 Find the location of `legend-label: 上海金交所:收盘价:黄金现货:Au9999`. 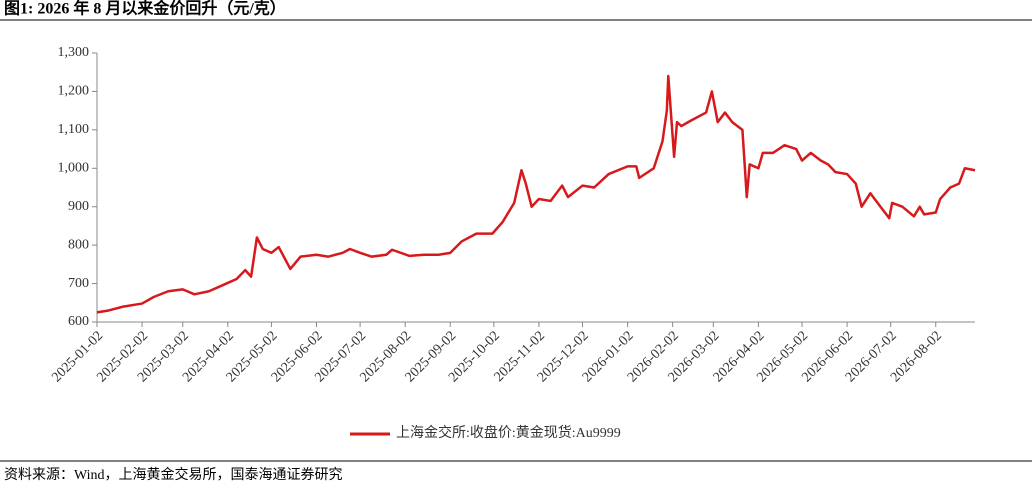

legend-label: 上海金交所:收盘价:黄金现货:Au9999 is located at coordinates (508, 432).